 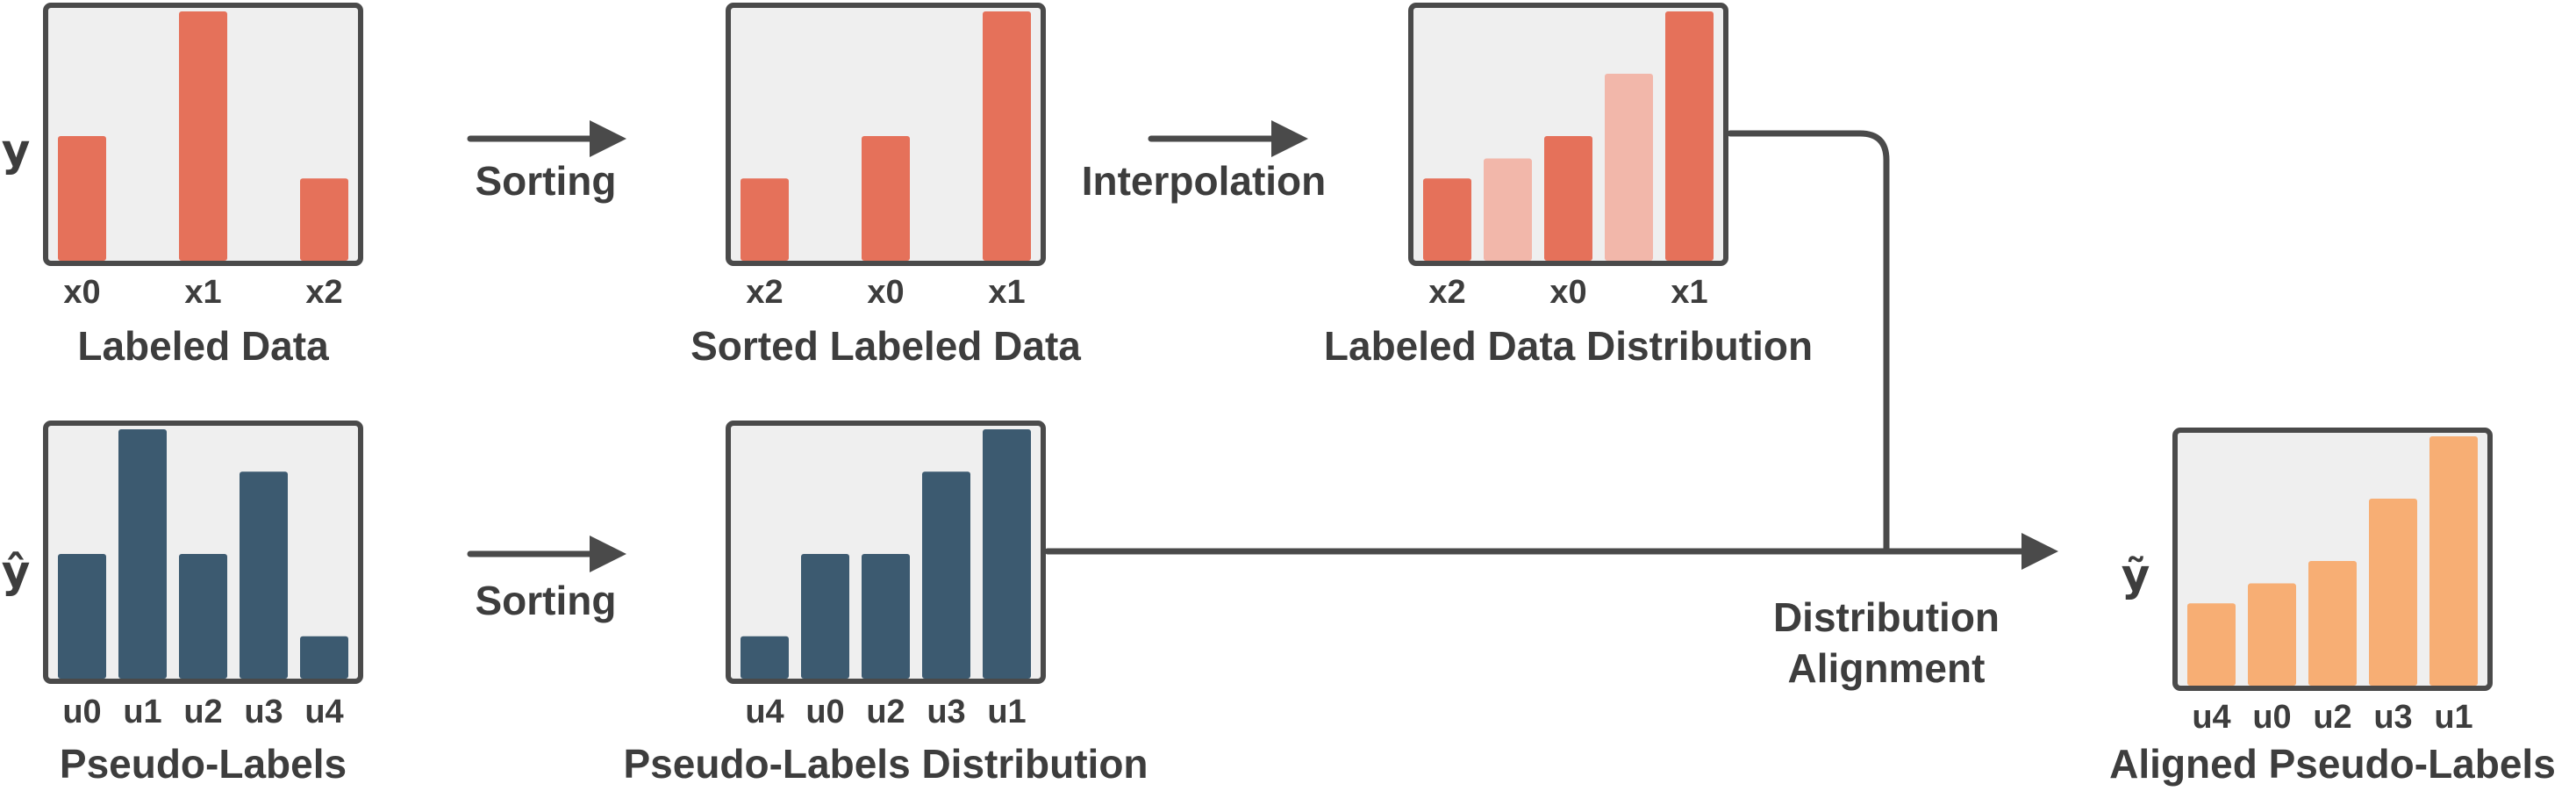 I want to click on panel-labeled-data-distribution: x2 x0 x1 Labeled Data Distribution, so click(x=1568, y=186).